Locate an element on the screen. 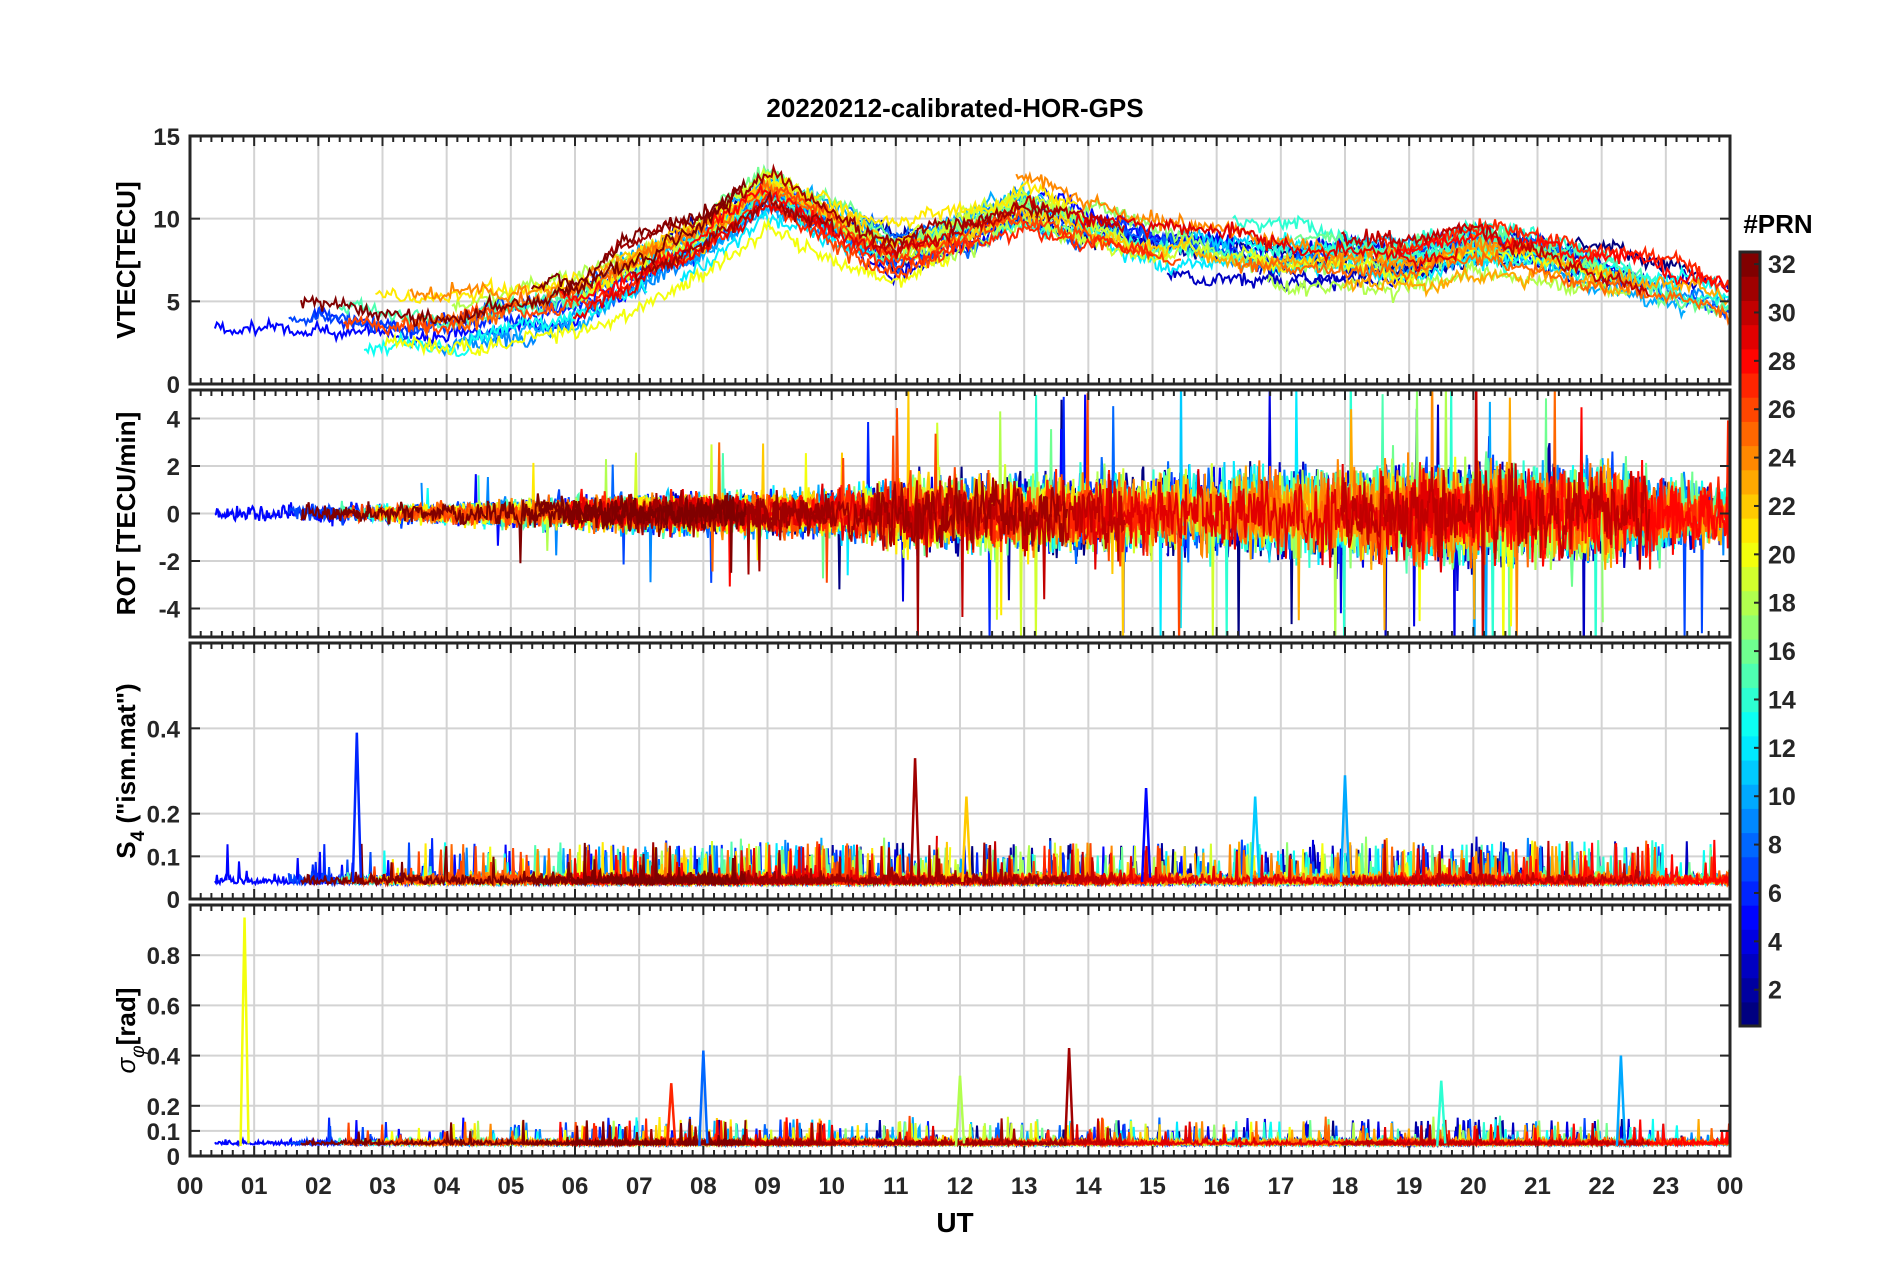 This screenshot has height=1272, width=1902. colorbar-tick-label: 18 is located at coordinates (1782, 604).